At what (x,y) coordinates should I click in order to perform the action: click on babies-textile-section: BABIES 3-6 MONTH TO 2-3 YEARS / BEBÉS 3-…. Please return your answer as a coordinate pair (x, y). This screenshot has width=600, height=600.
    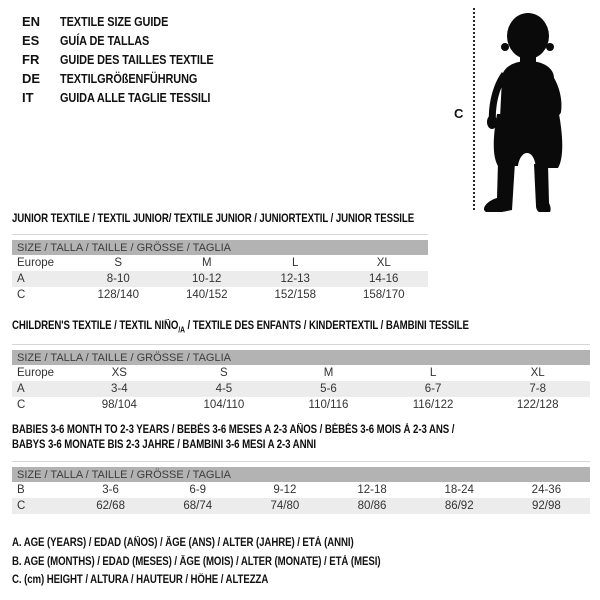
    Looking at the image, I should click on (301, 468).